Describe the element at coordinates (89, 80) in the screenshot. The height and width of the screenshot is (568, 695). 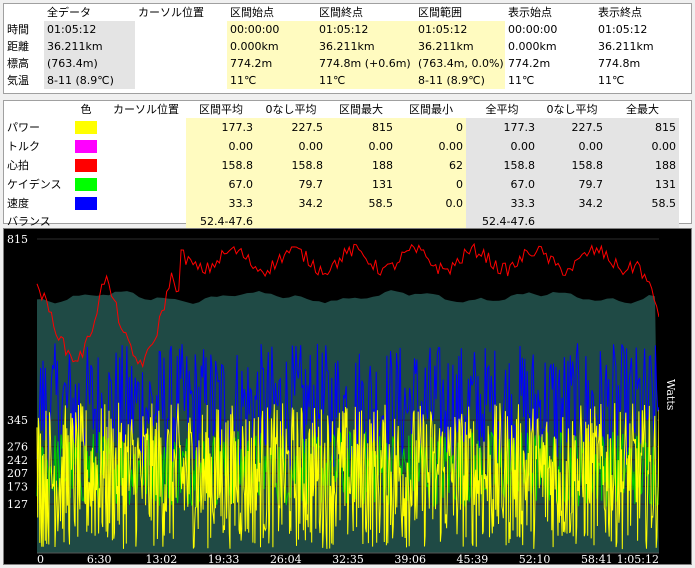
I see `summary-cell: 8-11 (8.9℃)` at that location.